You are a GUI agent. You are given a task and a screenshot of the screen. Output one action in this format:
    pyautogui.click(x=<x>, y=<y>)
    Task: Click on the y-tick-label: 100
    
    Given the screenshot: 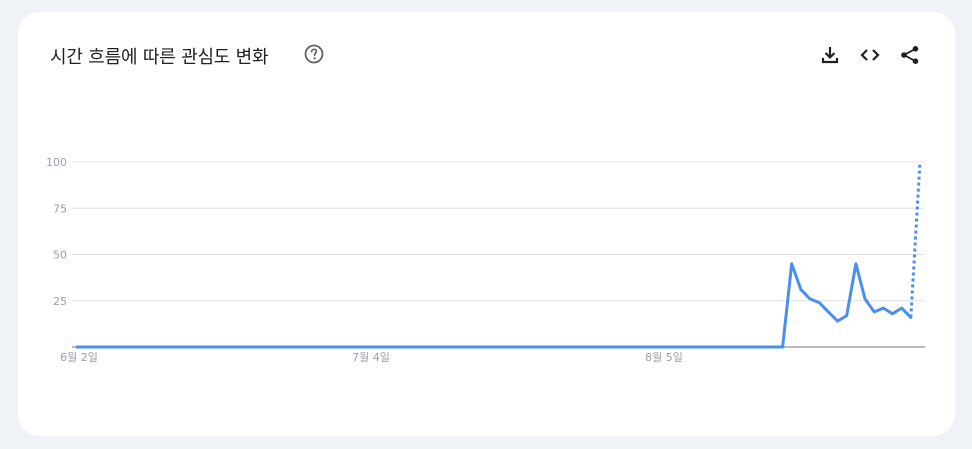 What is the action you would take?
    pyautogui.click(x=56, y=162)
    